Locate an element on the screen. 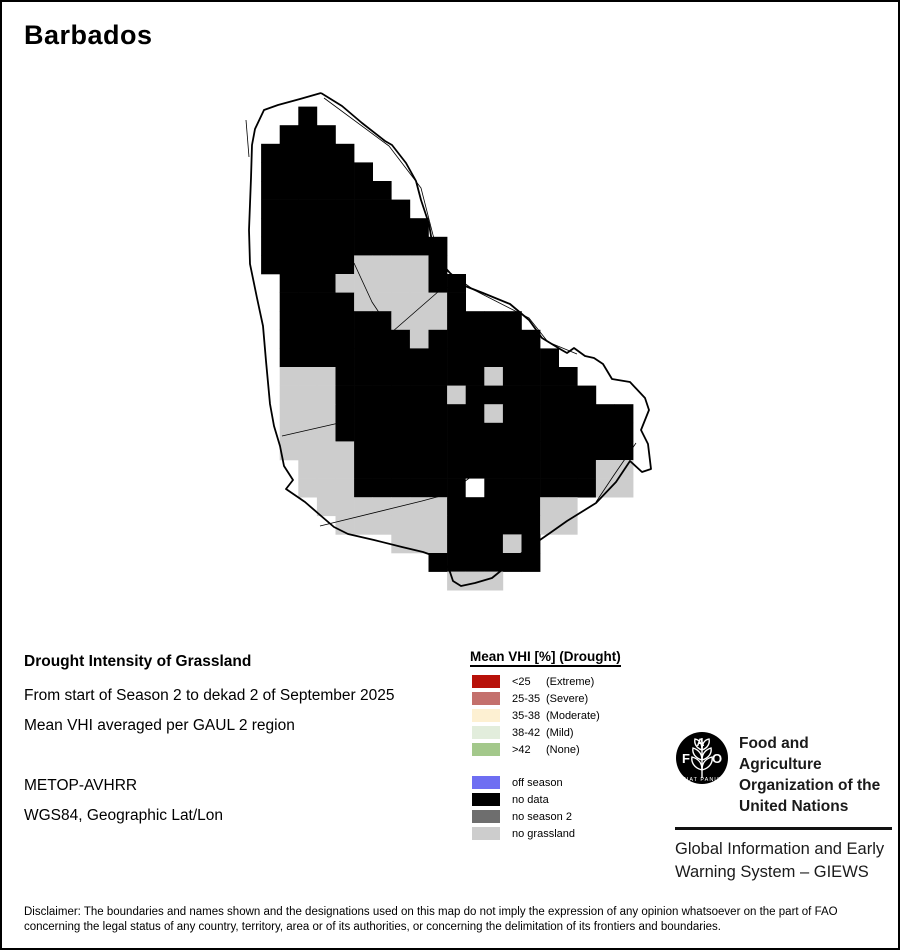  fao-divider is located at coordinates (783, 828).